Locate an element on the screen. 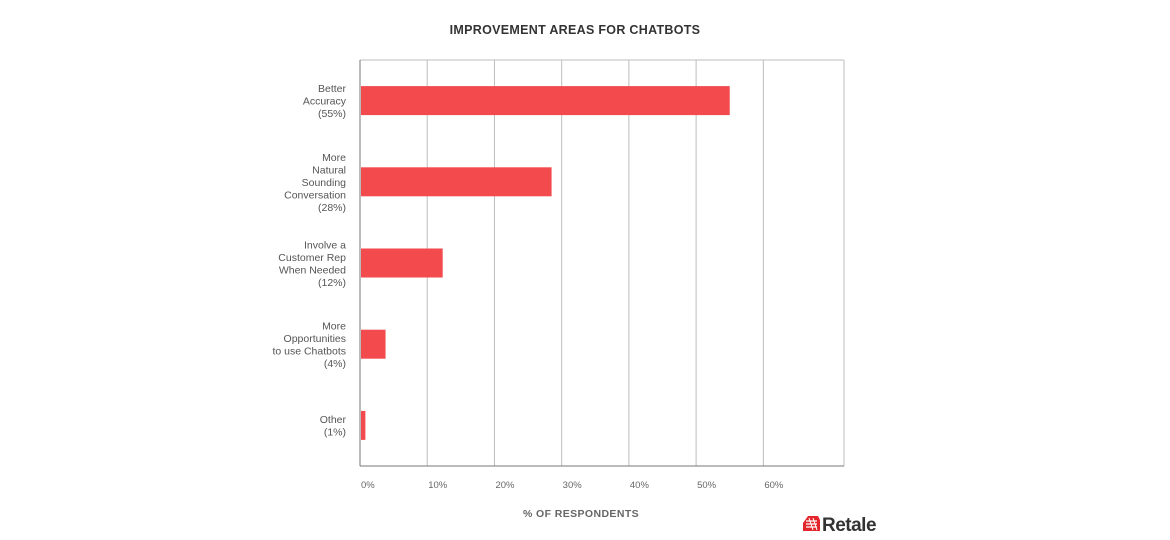 The width and height of the screenshot is (1170, 540). category-label: More Natural Sounding Conversation (28%) is located at coordinates (315, 183).